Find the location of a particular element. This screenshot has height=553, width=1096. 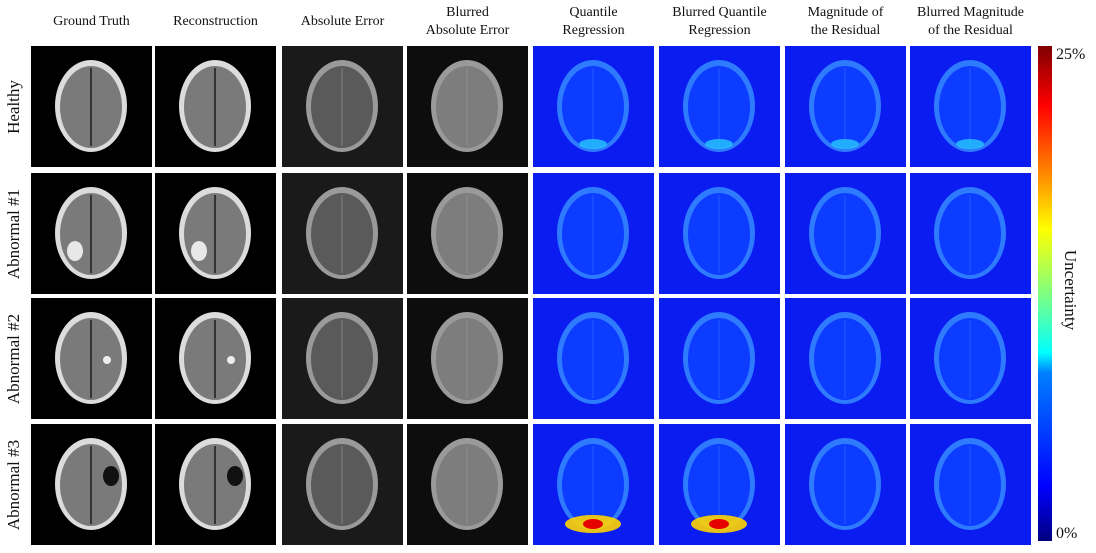

uncertainty-colorbar is located at coordinates (1045, 293).